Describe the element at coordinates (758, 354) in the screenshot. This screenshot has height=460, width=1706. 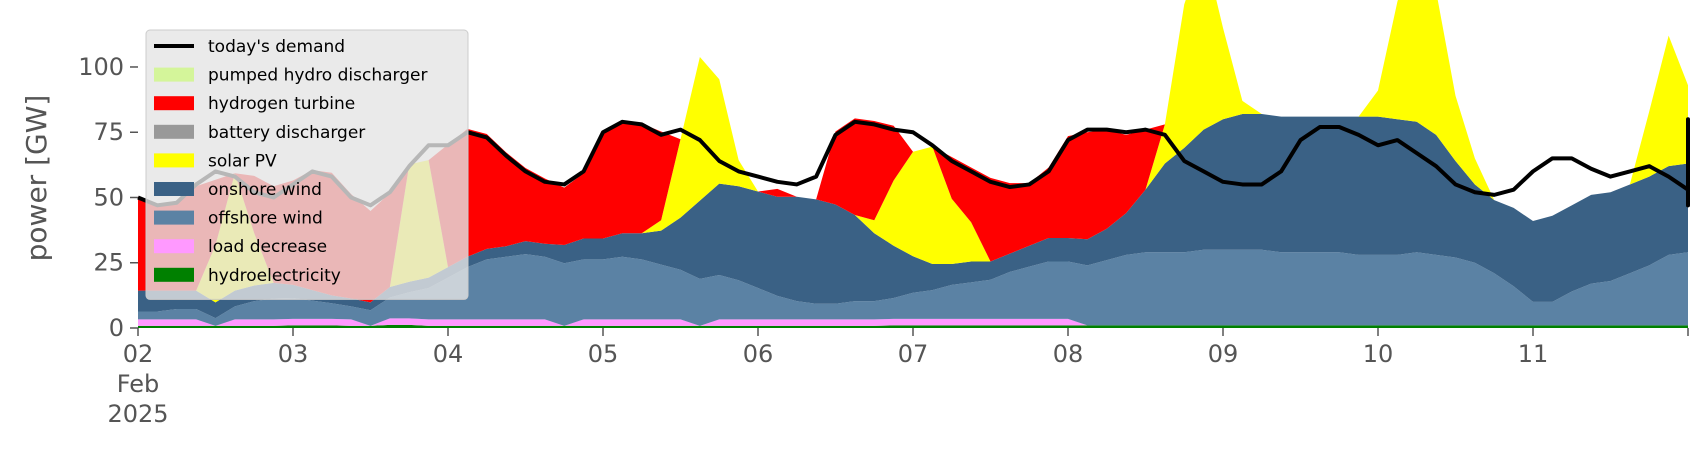
I see `x-tick-label: 06` at that location.